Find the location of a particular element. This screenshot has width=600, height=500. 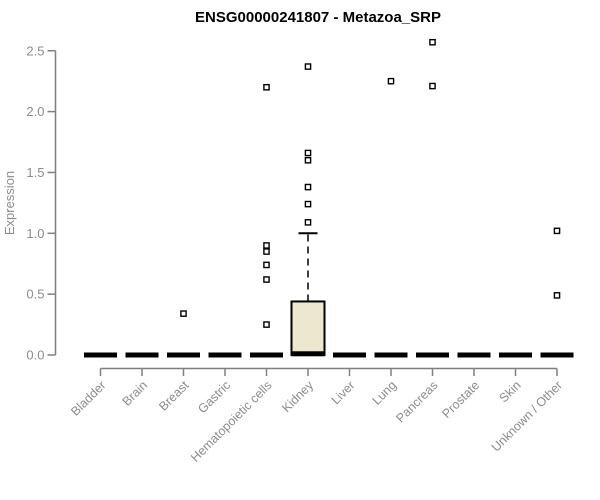

x-category-label: Liver is located at coordinates (343, 392).